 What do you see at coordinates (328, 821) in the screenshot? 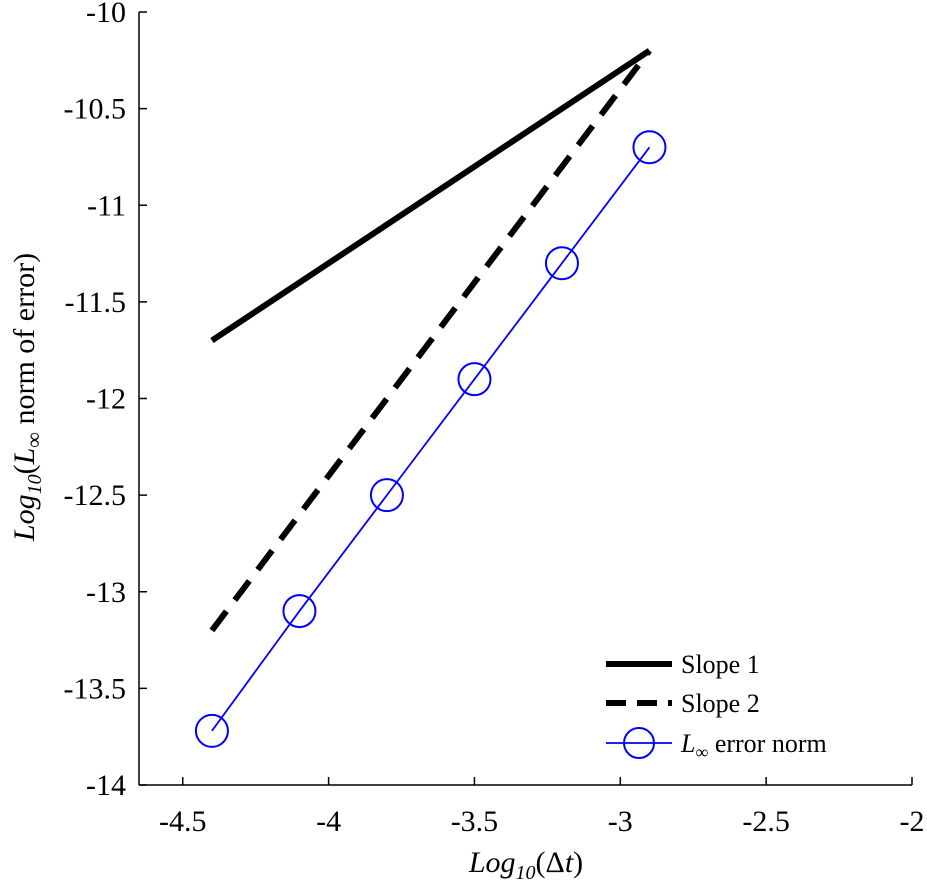
I see `x-tick-label: -4` at bounding box center [328, 821].